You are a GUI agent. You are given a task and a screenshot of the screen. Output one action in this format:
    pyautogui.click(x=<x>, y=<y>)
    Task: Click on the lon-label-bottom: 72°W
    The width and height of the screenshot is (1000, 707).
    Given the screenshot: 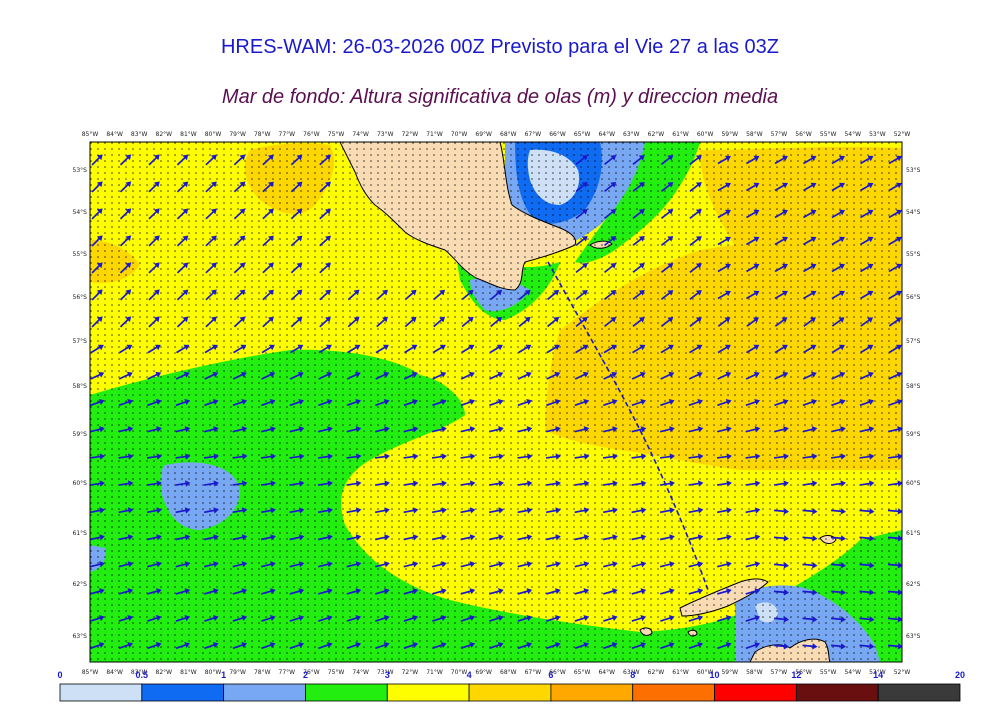 What is the action you would take?
    pyautogui.click(x=410, y=672)
    